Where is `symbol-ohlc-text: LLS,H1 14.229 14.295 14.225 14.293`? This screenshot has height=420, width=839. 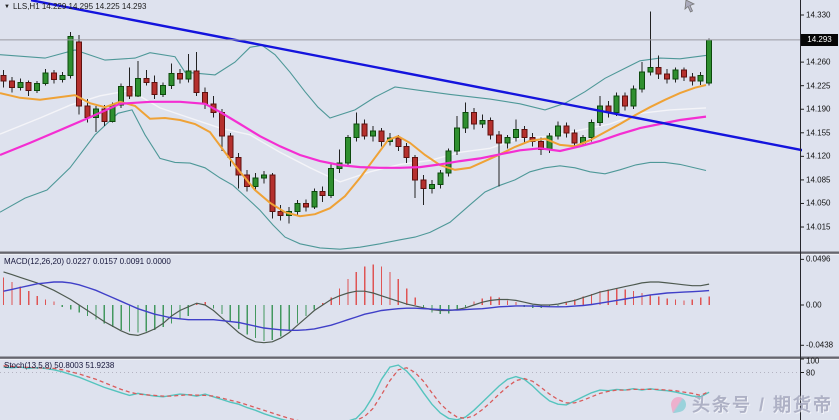 symbol-ohlc-text: LLS,H1 14.229 14.295 14.225 14.293 is located at coordinates (79, 6).